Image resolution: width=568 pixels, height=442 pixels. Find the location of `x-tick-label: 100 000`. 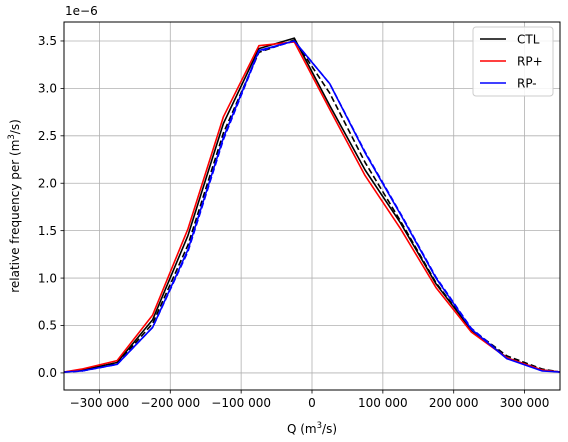

x-tick-label: 100 000 is located at coordinates (383, 403).